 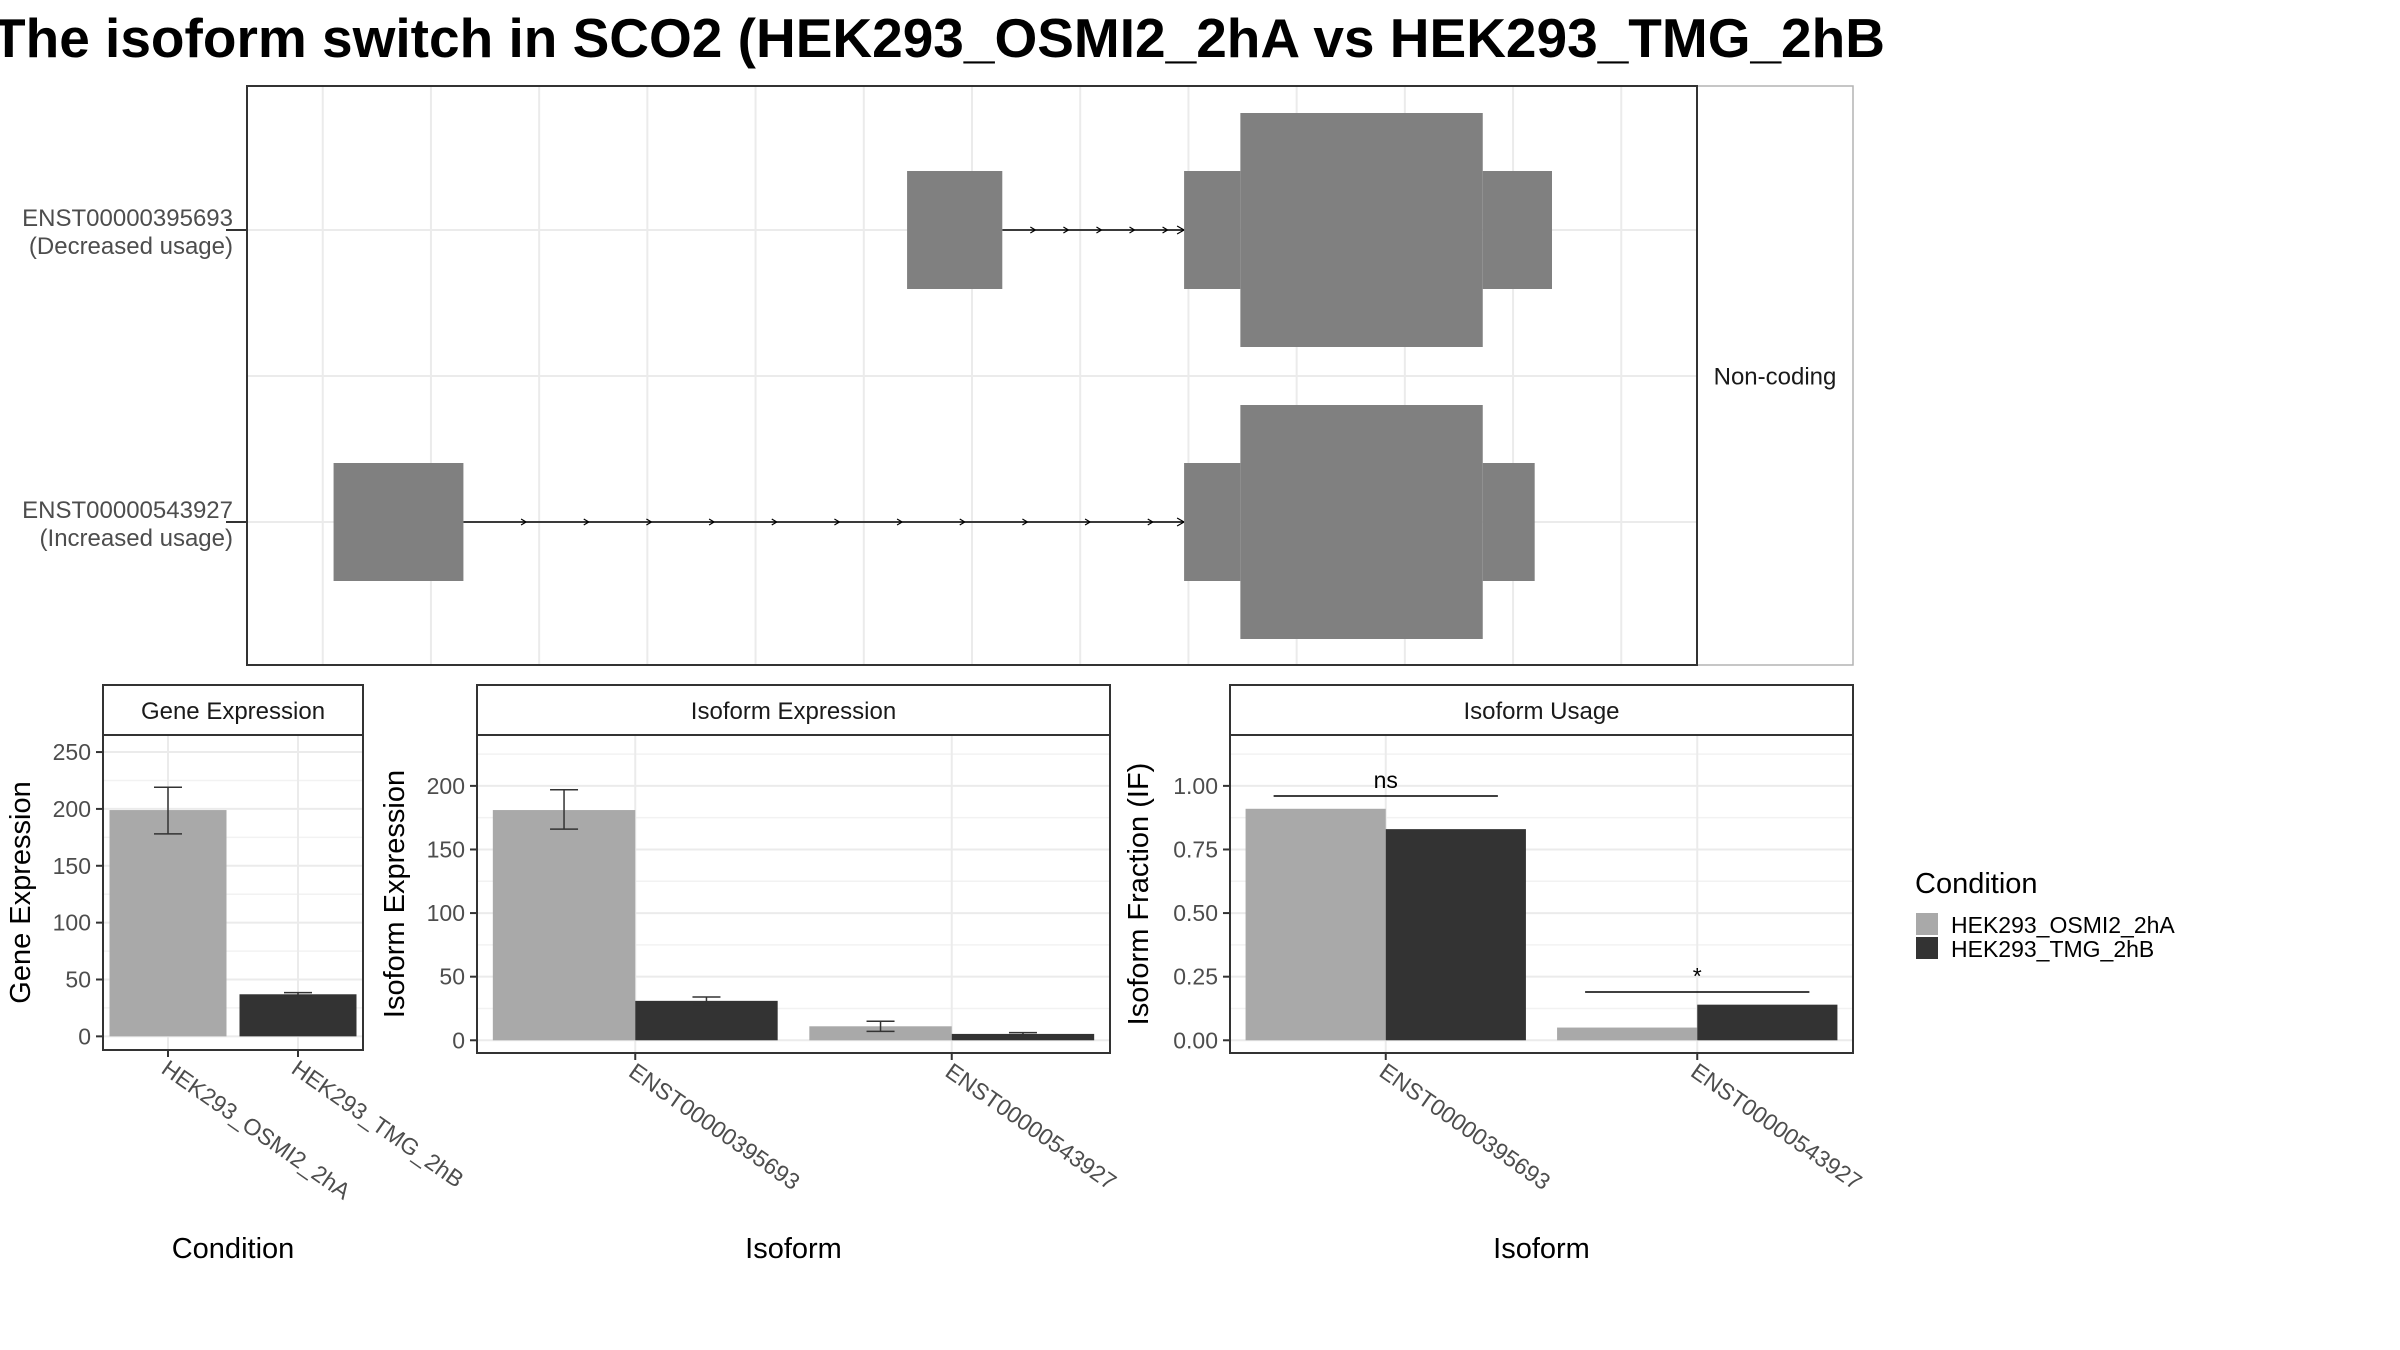 I want to click on significance-label: ns, so click(x=1386, y=780).